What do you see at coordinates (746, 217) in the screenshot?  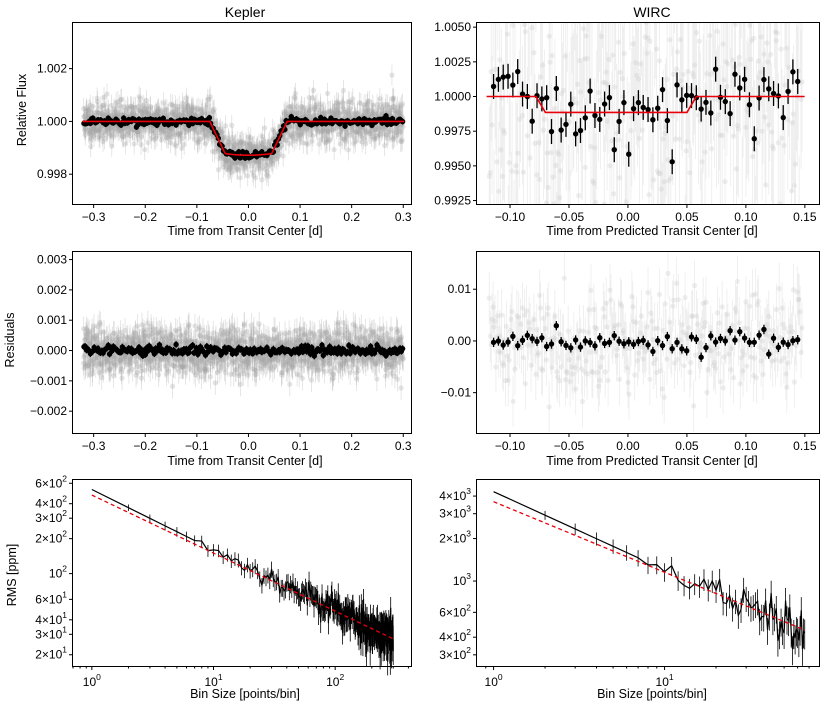 I see `x-tick-label: 0.10` at bounding box center [746, 217].